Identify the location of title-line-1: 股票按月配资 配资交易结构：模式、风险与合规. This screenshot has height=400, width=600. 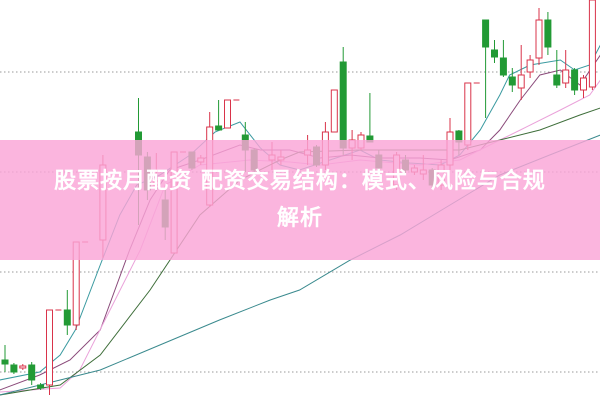
(300, 181).